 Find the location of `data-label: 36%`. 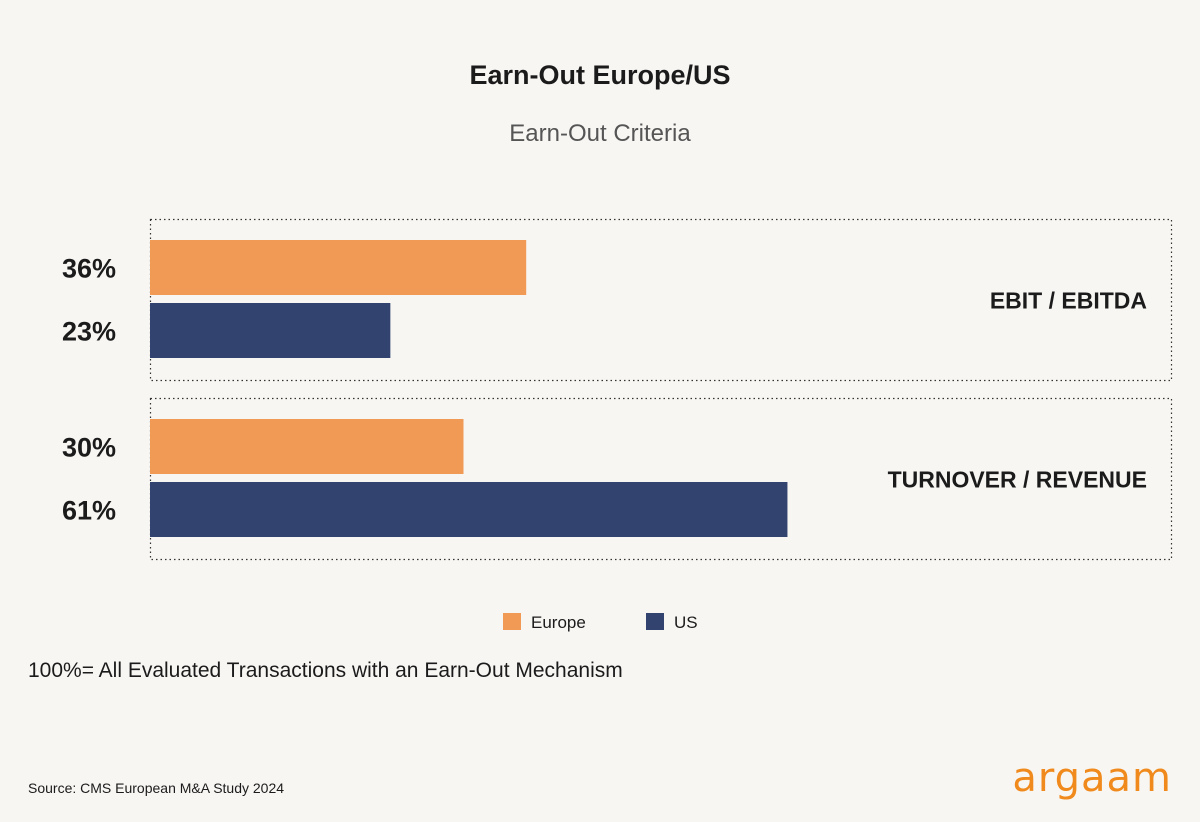

data-label: 36% is located at coordinates (89, 269).